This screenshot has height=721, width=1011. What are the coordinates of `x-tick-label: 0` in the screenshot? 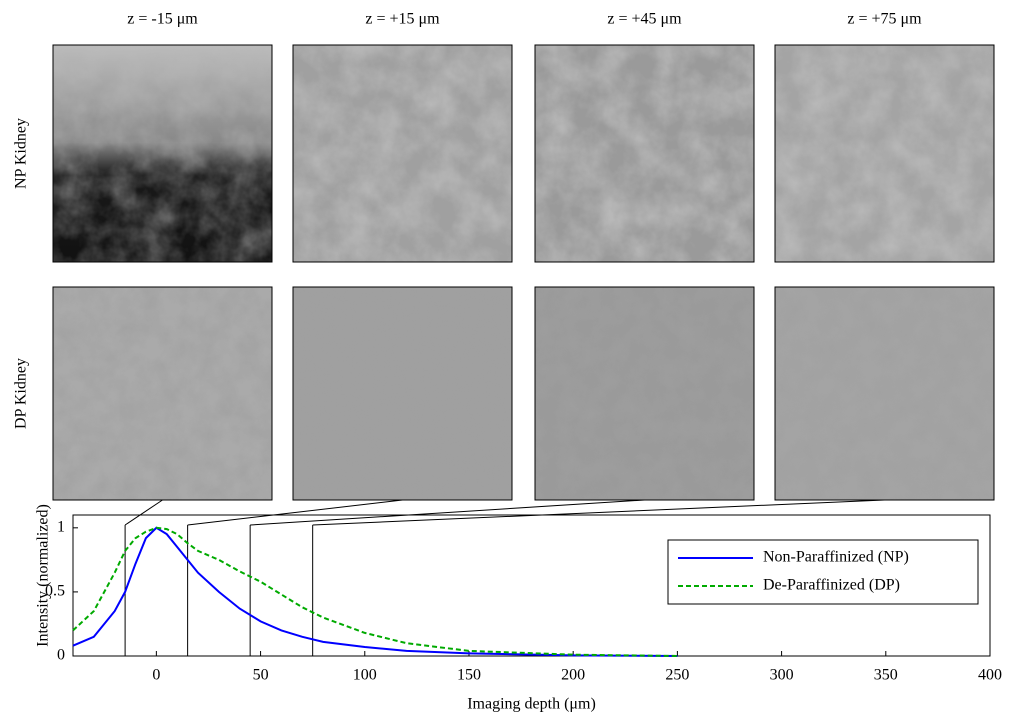 It's located at (156, 675).